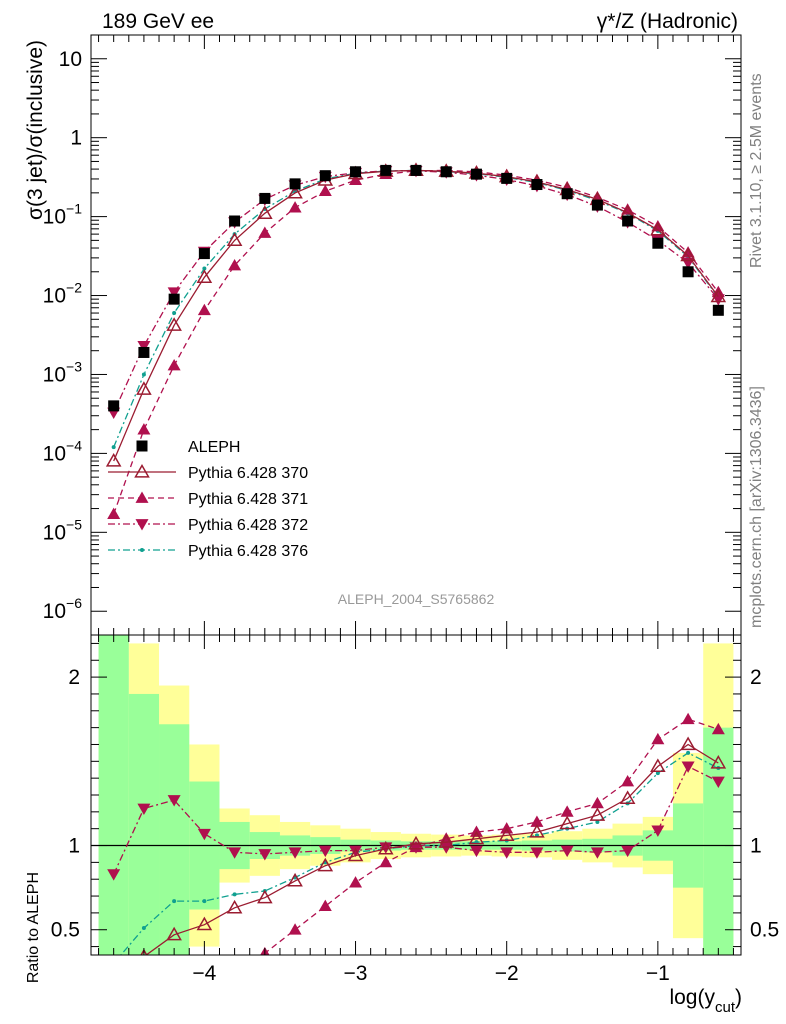  Describe the element at coordinates (143, 374) in the screenshot. I see `main-point-p376` at that location.